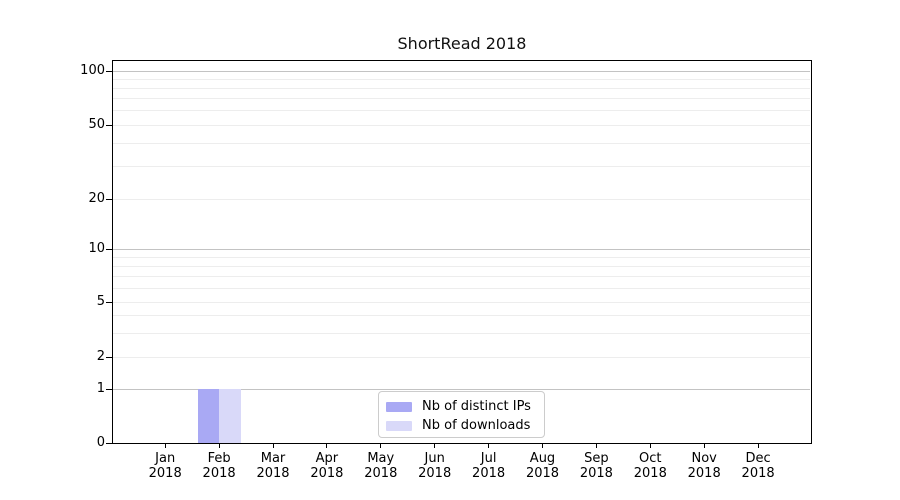 This screenshot has height=500, width=900. What do you see at coordinates (596, 458) in the screenshot?
I see `x-tick-month: Sep` at bounding box center [596, 458].